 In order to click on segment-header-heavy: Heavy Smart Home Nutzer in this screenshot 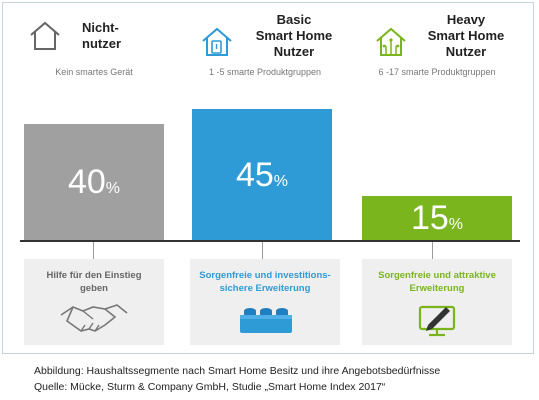, I will do `click(449, 35)`.